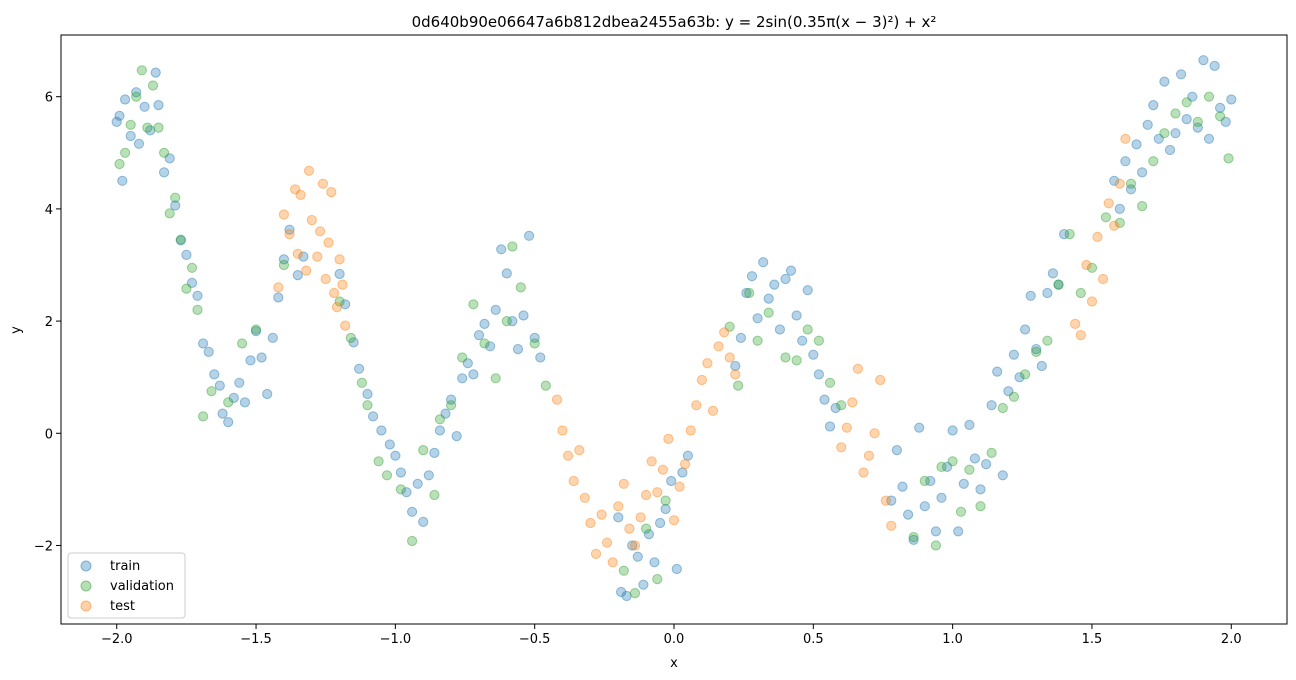  I want to click on legend: train validation test, so click(126, 585).